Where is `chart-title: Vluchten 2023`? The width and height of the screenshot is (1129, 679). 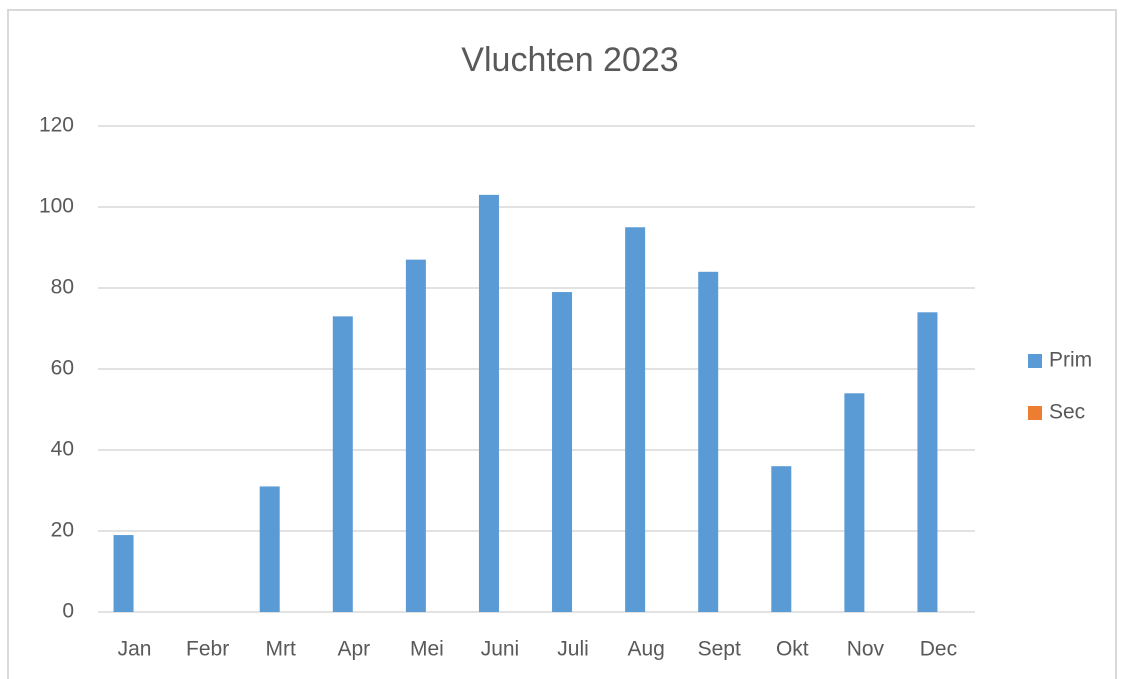
chart-title: Vluchten 2023 is located at coordinates (569, 60).